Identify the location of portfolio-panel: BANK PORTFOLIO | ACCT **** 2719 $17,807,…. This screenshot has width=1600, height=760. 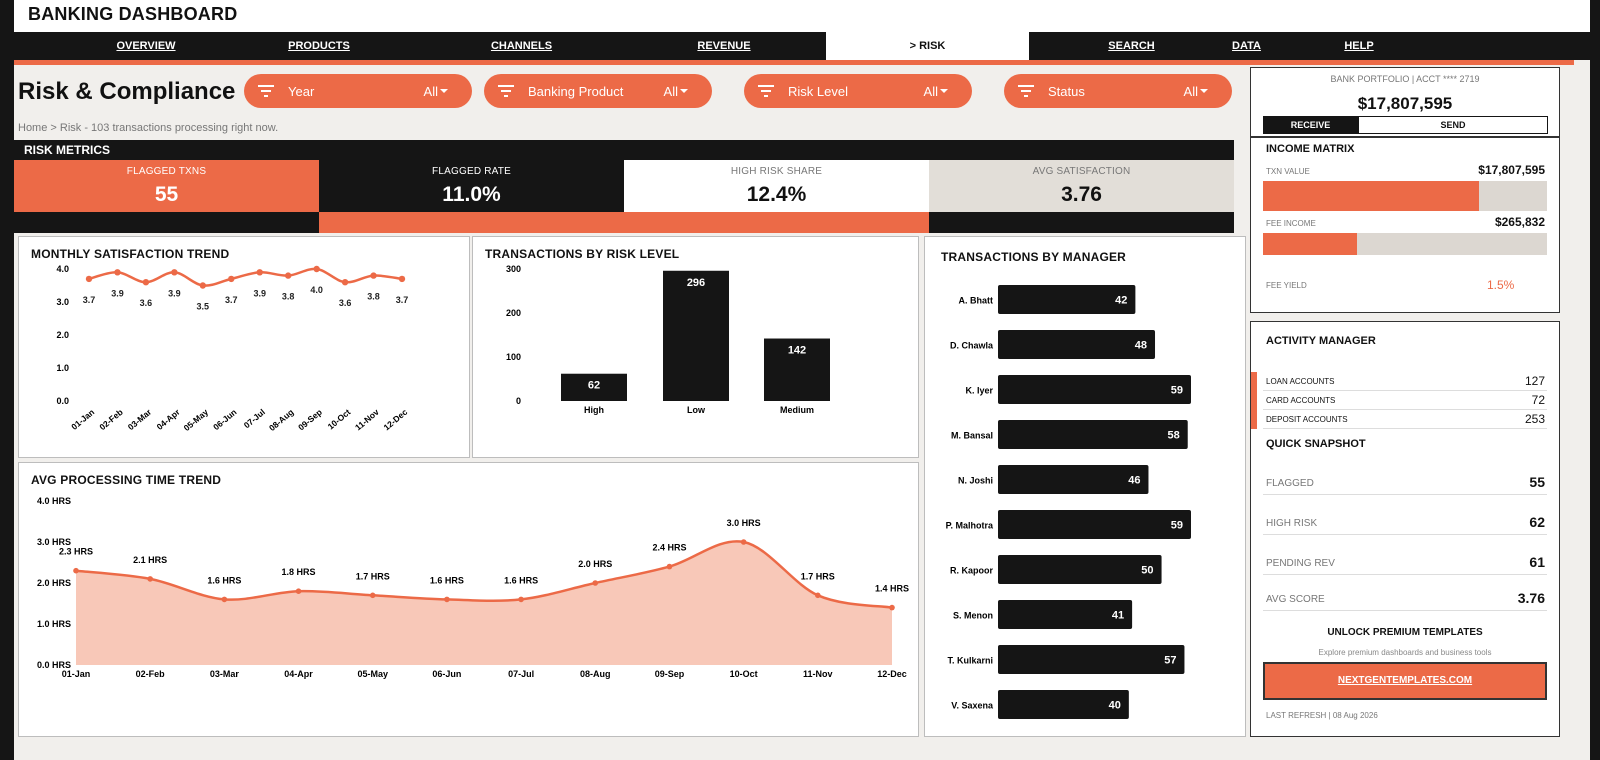
(1405, 102).